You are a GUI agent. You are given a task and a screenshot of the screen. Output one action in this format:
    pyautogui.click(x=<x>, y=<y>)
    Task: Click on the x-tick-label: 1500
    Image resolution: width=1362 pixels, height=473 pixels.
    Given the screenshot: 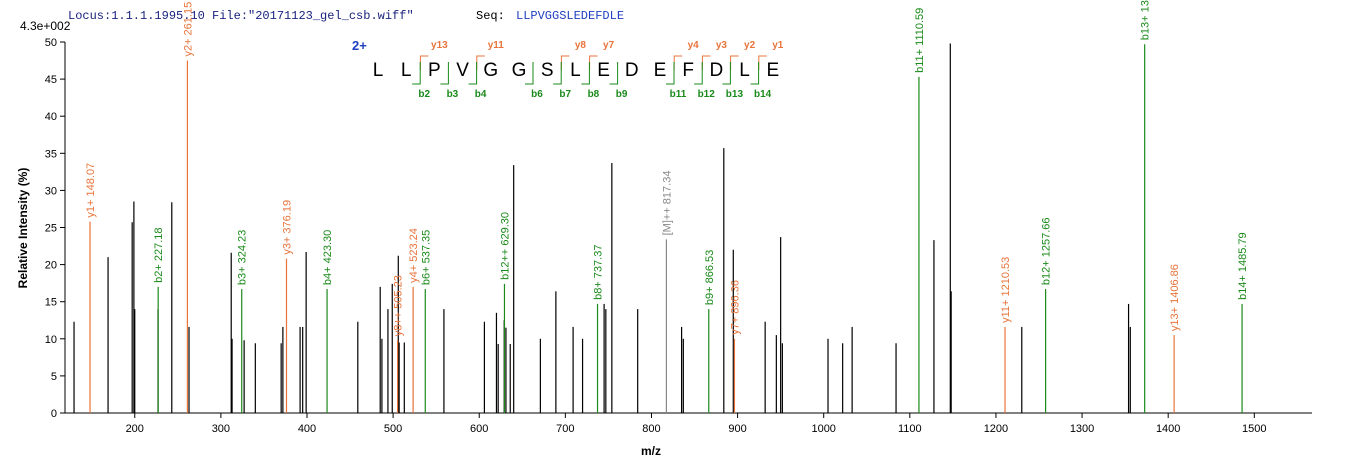 What is the action you would take?
    pyautogui.click(x=1254, y=429)
    